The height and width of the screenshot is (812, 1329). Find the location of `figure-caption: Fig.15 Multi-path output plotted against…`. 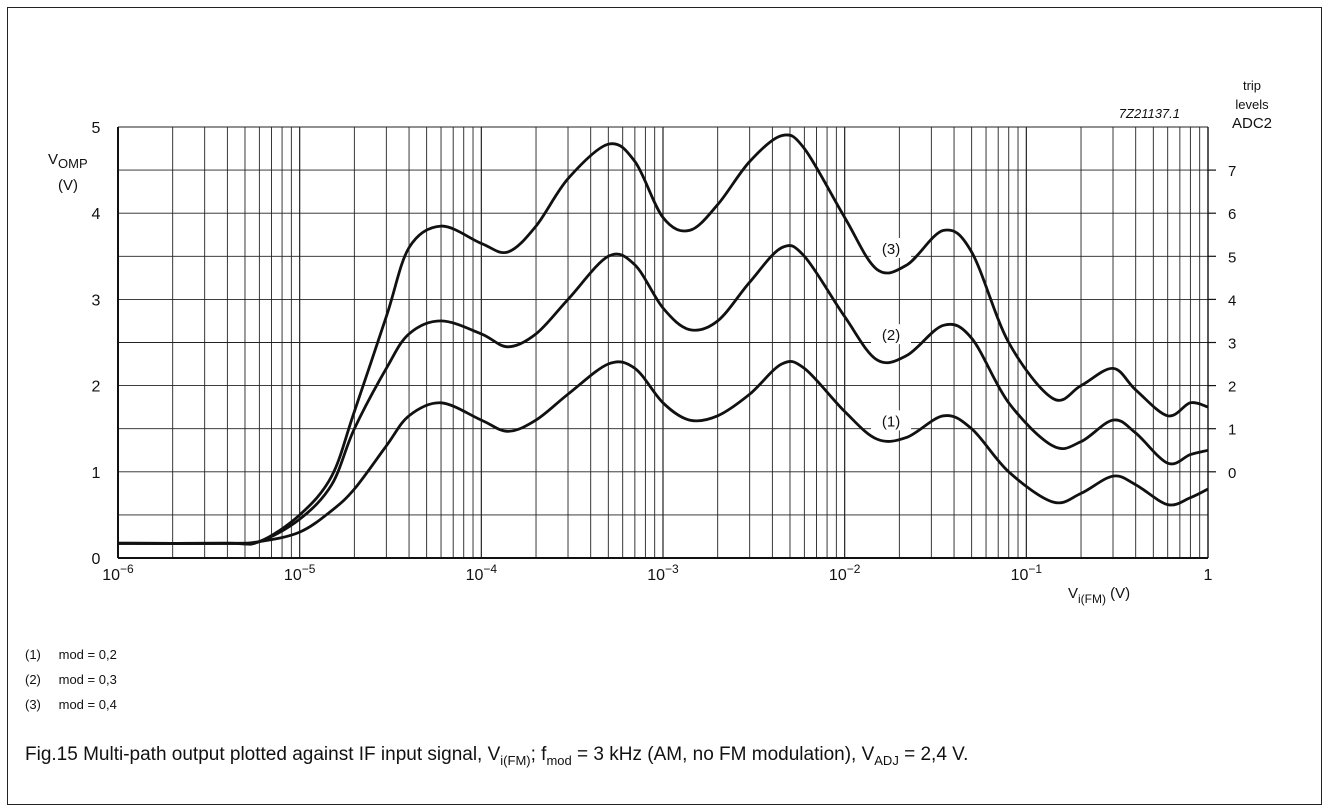

figure-caption: Fig.15 Multi-path output plotted against… is located at coordinates (496, 756).